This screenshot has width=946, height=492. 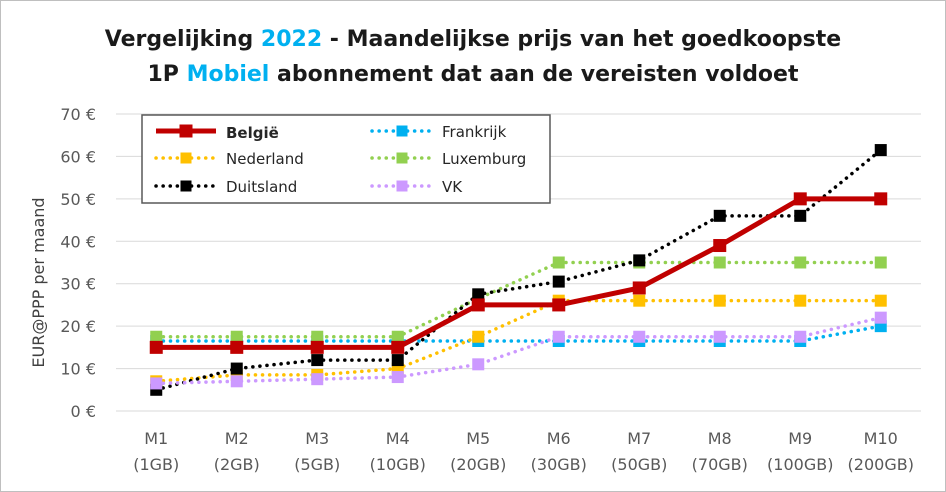 What do you see at coordinates (518, 299) in the screenshot?
I see `series-line-luxemburg` at bounding box center [518, 299].